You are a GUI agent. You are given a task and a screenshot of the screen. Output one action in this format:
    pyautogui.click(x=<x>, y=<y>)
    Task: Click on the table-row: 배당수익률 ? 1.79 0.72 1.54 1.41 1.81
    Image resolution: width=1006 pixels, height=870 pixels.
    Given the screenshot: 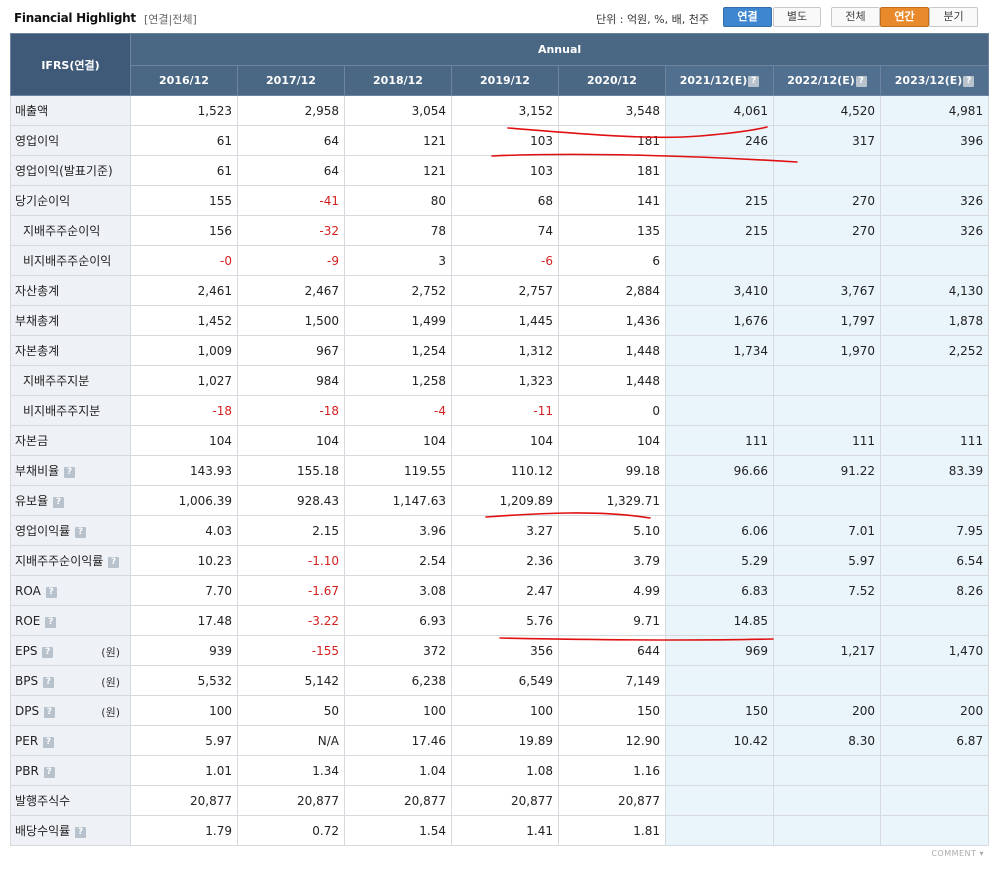 What is the action you would take?
    pyautogui.click(x=500, y=830)
    